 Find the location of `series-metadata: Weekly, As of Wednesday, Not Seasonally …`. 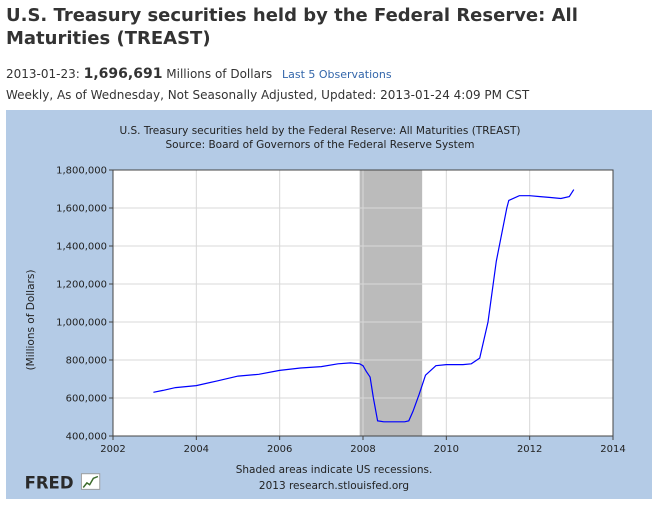

series-metadata: Weekly, As of Wednesday, Not Seasonally … is located at coordinates (268, 95).